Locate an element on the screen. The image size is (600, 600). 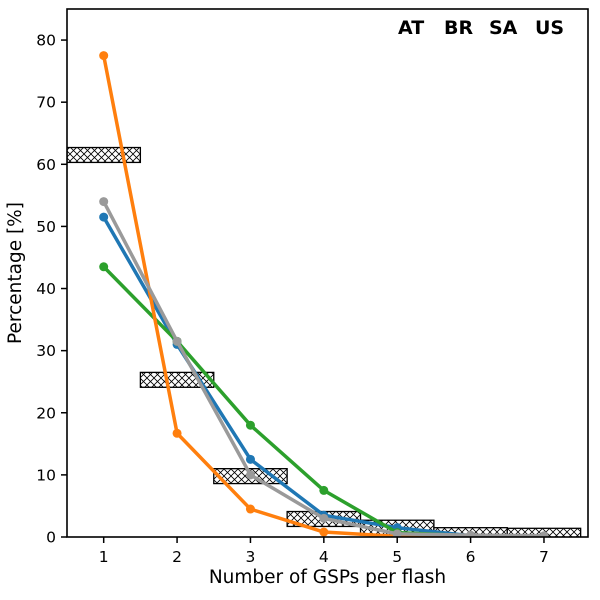
y-tick-label: 60 is located at coordinates (46, 165).